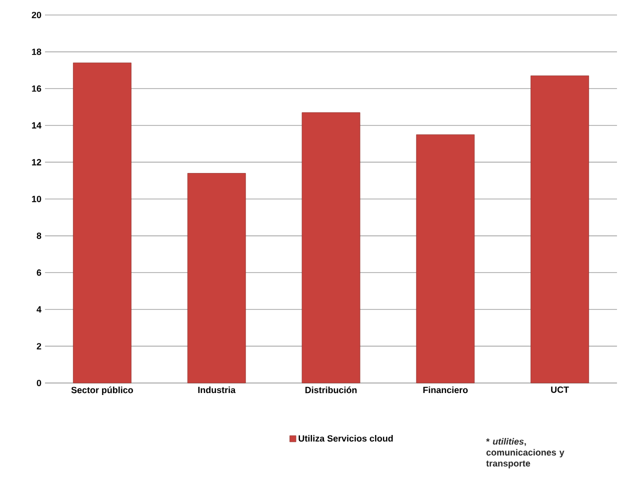 This screenshot has height=495, width=619. Describe the element at coordinates (37, 125) in the screenshot. I see `y-tick-label: 14` at that location.